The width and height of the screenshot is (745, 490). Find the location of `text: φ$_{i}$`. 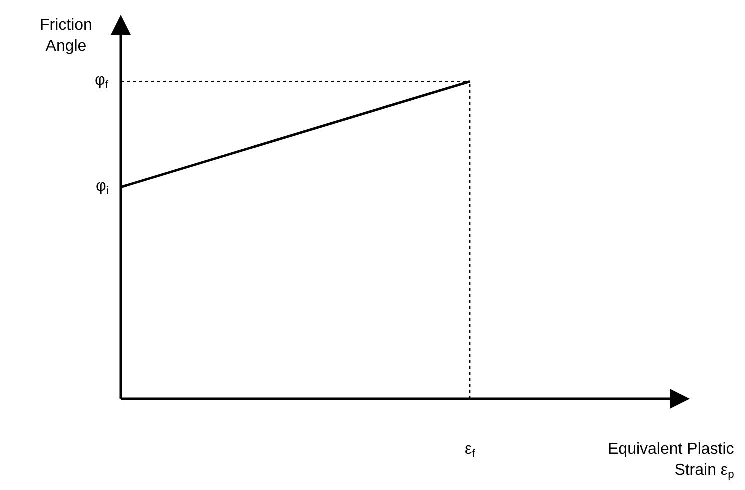

text: φ$_{i}$ is located at coordinates (102, 188).